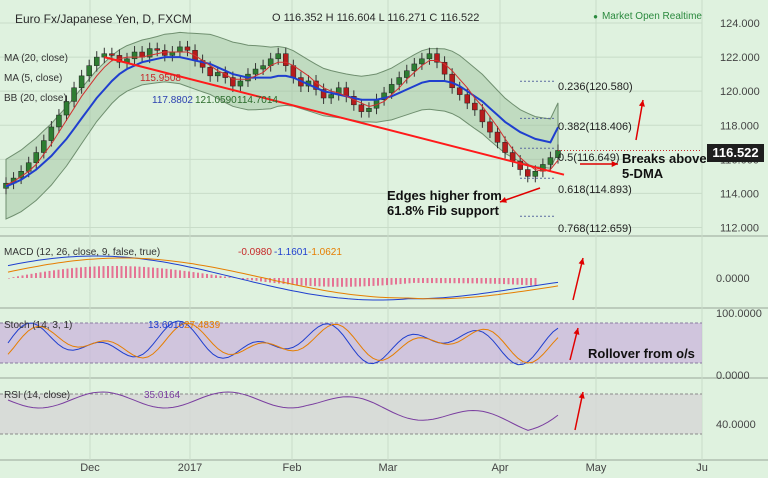 Image resolution: width=768 pixels, height=478 pixels. I want to click on rsi-label: RSI (14, close), so click(37, 395).